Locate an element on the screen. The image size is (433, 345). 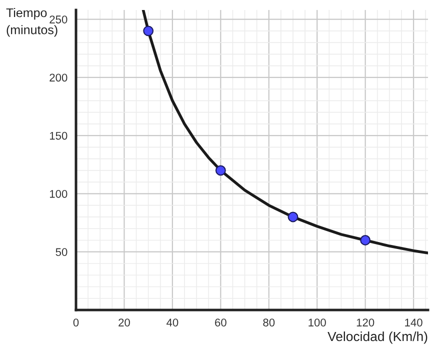
y-tick-label: 150 is located at coordinates (59, 136).